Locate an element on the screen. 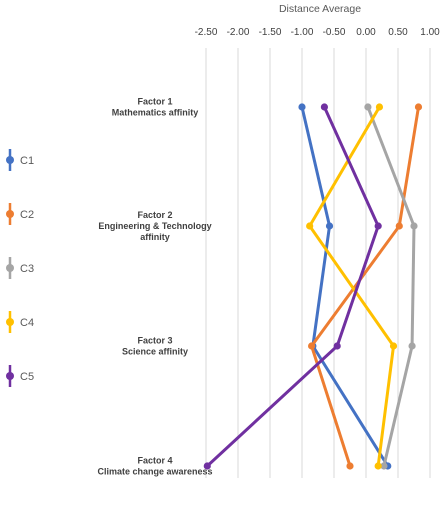 The width and height of the screenshot is (445, 510). factor-label-line: affinity is located at coordinates (155, 237).